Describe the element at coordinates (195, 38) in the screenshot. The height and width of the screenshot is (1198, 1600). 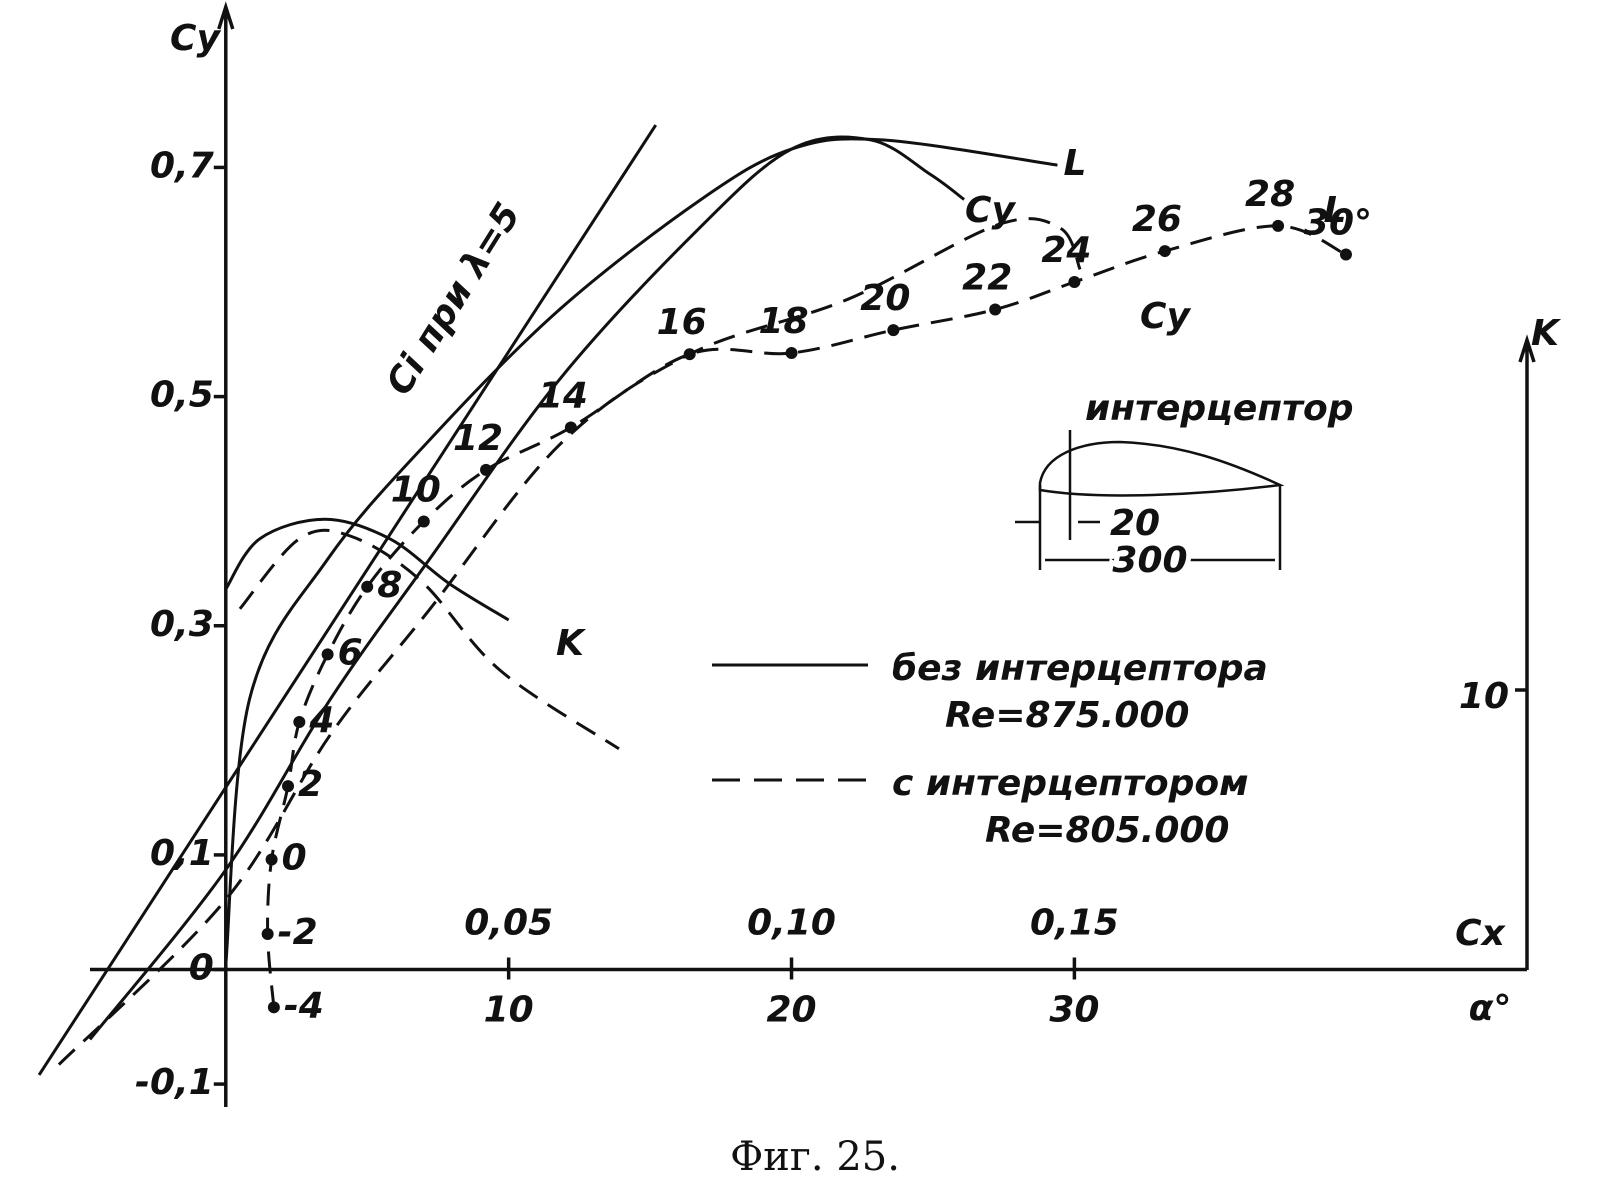
I see `y-axis-label: Cy` at that location.